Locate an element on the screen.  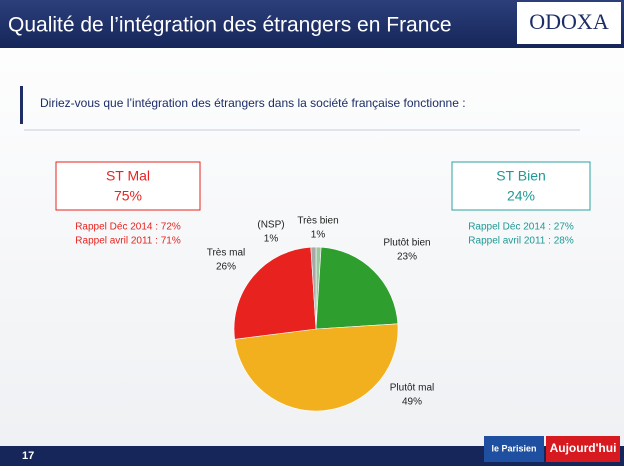
st-bien-value: 24% is located at coordinates (521, 196).